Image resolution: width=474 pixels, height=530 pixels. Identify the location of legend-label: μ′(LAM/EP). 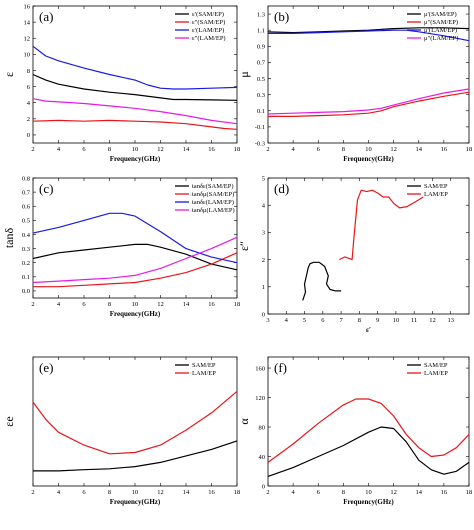
(440, 30).